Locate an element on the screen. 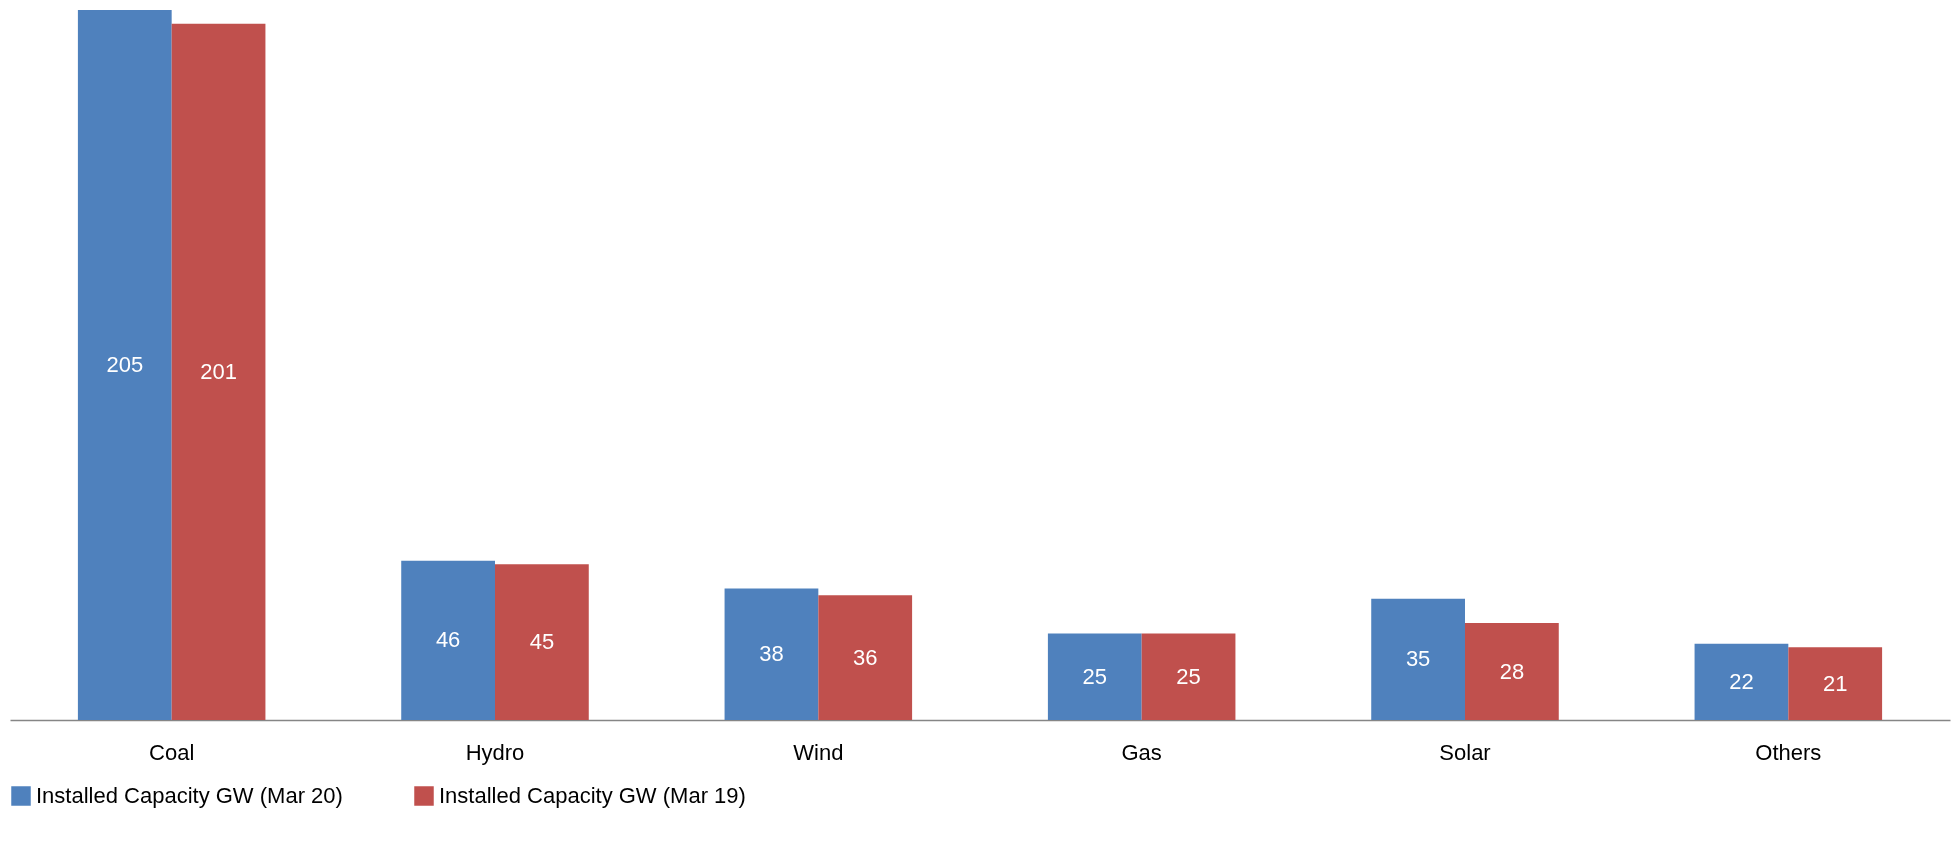 The image size is (1954, 853). x-tick-label: Wind is located at coordinates (818, 752).